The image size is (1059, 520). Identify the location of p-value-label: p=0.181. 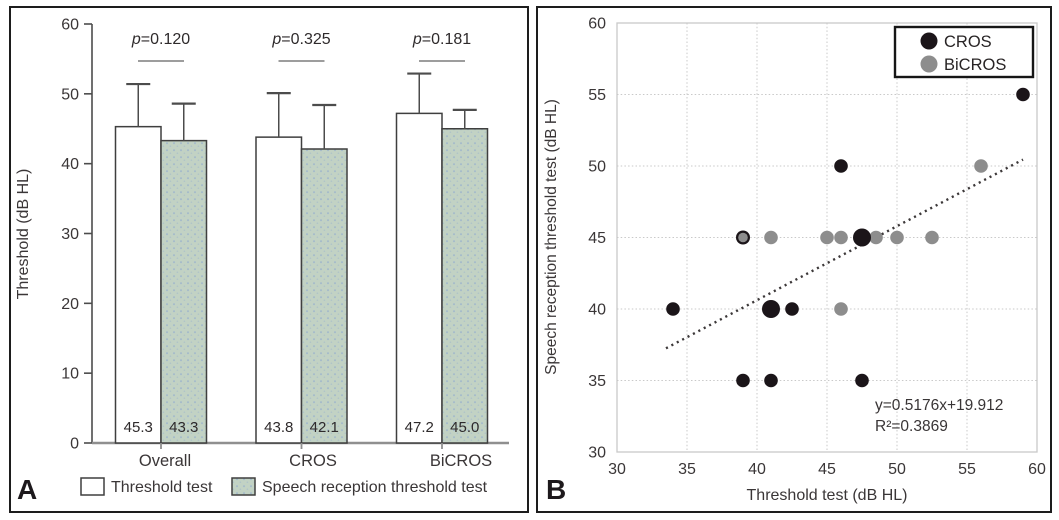
(441, 39).